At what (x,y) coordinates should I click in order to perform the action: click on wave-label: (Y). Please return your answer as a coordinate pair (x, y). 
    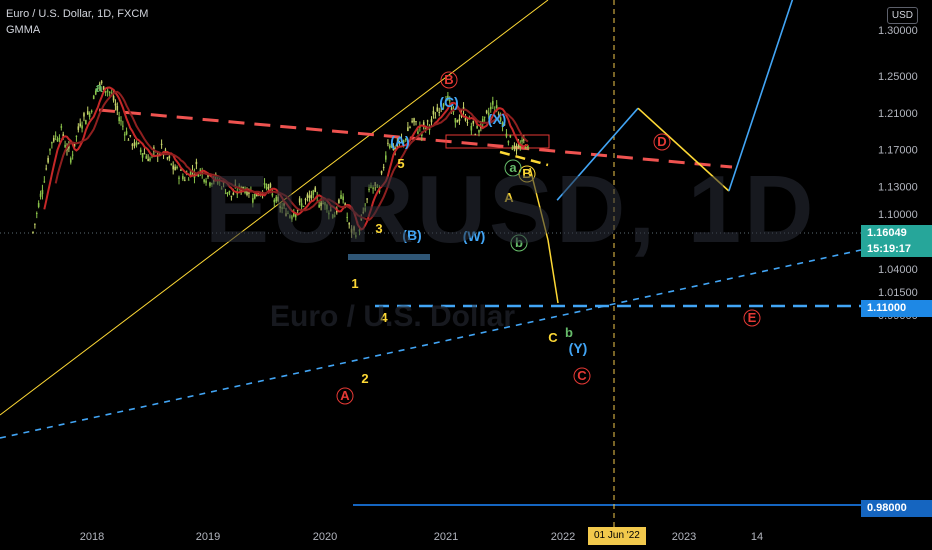
    Looking at the image, I should click on (578, 348).